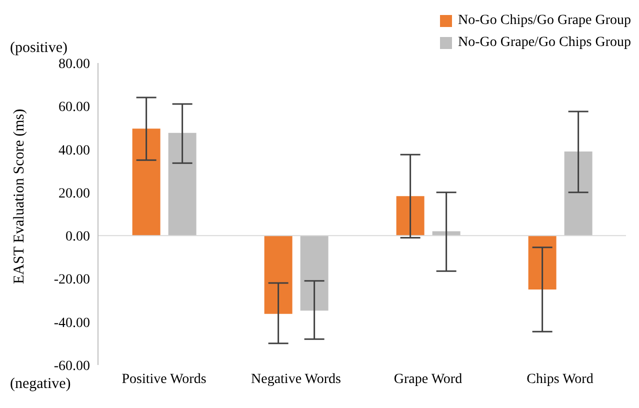 This screenshot has height=408, width=639. I want to click on text: (negative), so click(40, 384).